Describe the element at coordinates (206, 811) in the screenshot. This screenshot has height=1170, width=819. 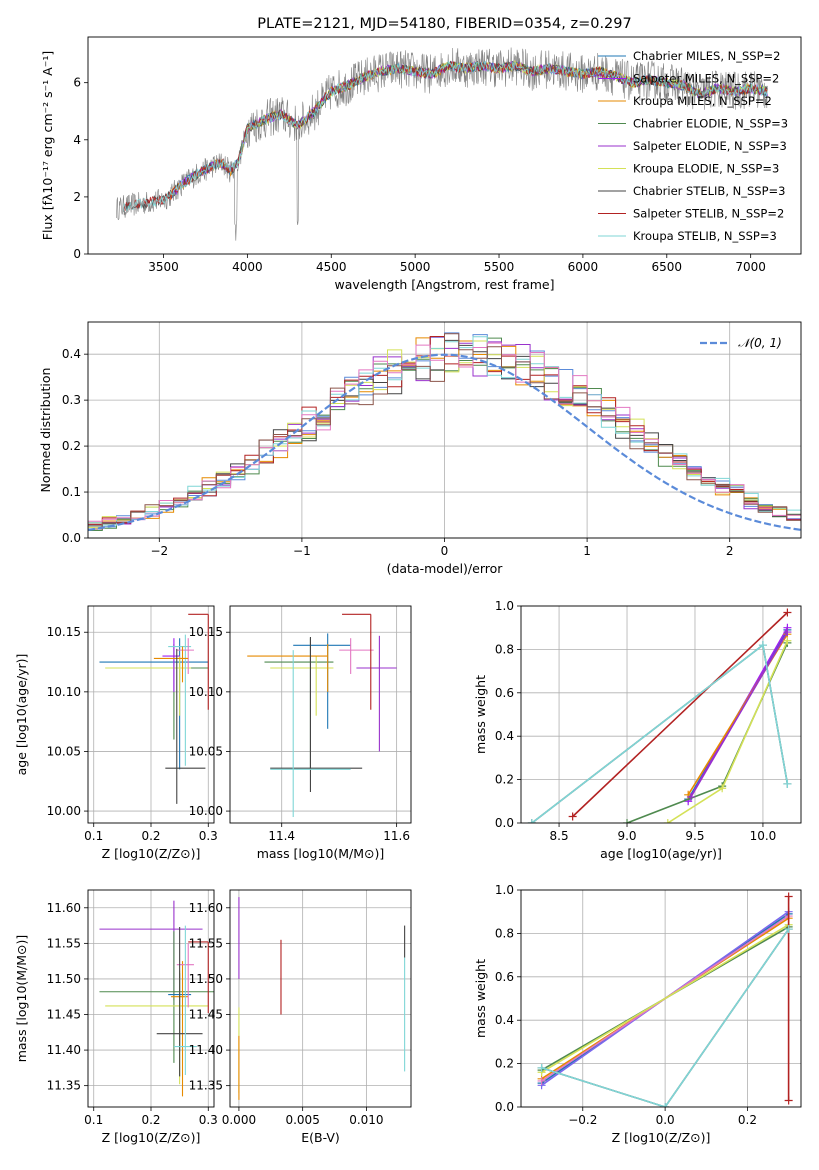
I see `y-tick-label: 10.00` at that location.